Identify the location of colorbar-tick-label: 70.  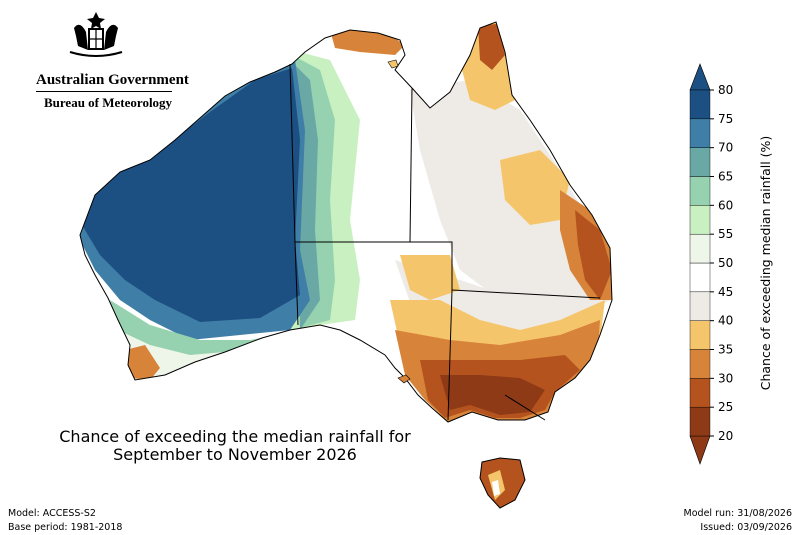
(725, 148).